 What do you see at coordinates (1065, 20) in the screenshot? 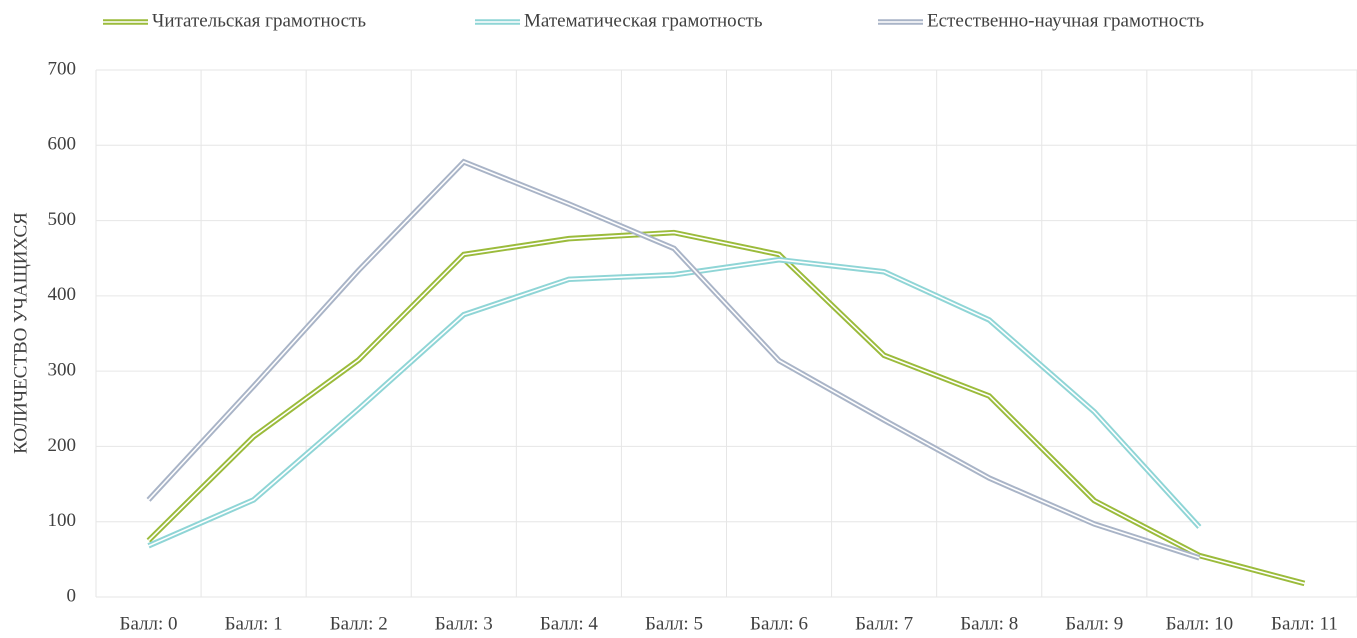
I see `legend-label: Естественно-научная грамотность` at bounding box center [1065, 20].